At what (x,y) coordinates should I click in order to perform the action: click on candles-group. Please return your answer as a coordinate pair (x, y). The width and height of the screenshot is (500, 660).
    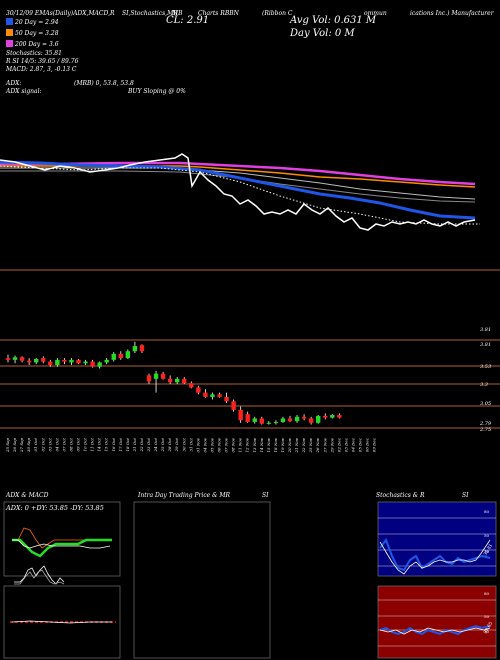
    Looking at the image, I should click on (173, 383).